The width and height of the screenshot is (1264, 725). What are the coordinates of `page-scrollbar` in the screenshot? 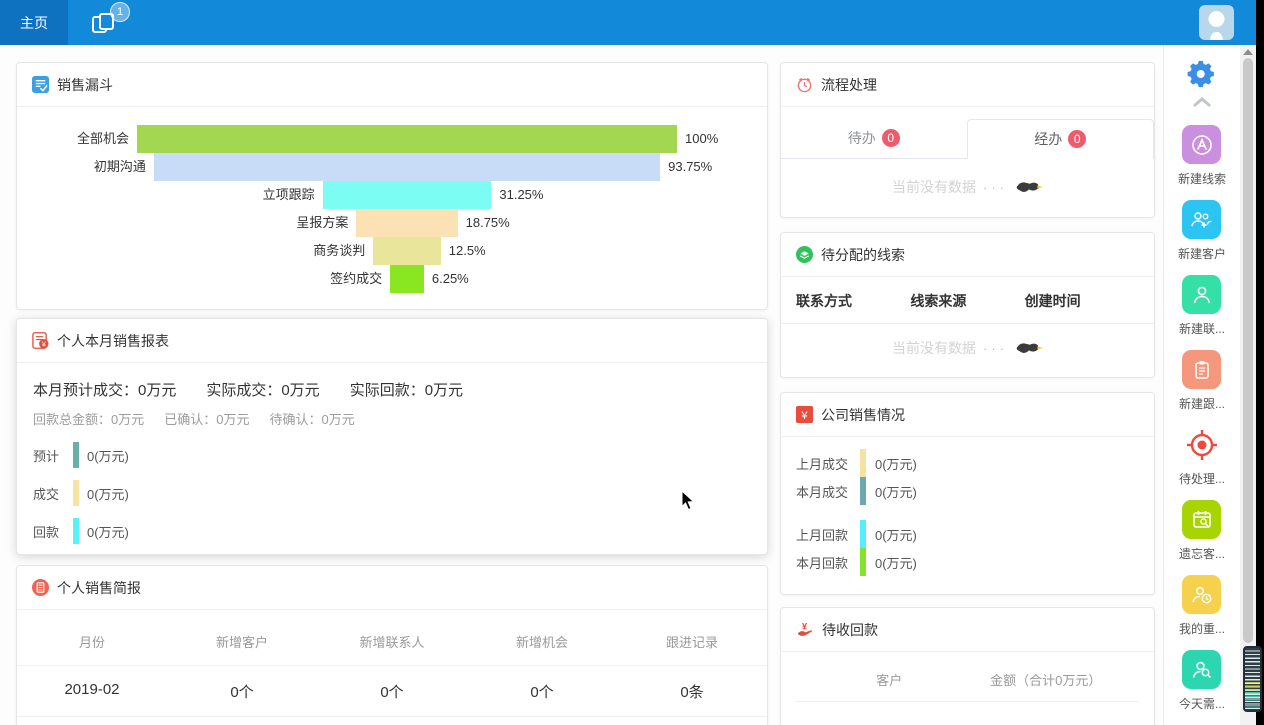 It's located at (1248, 385).